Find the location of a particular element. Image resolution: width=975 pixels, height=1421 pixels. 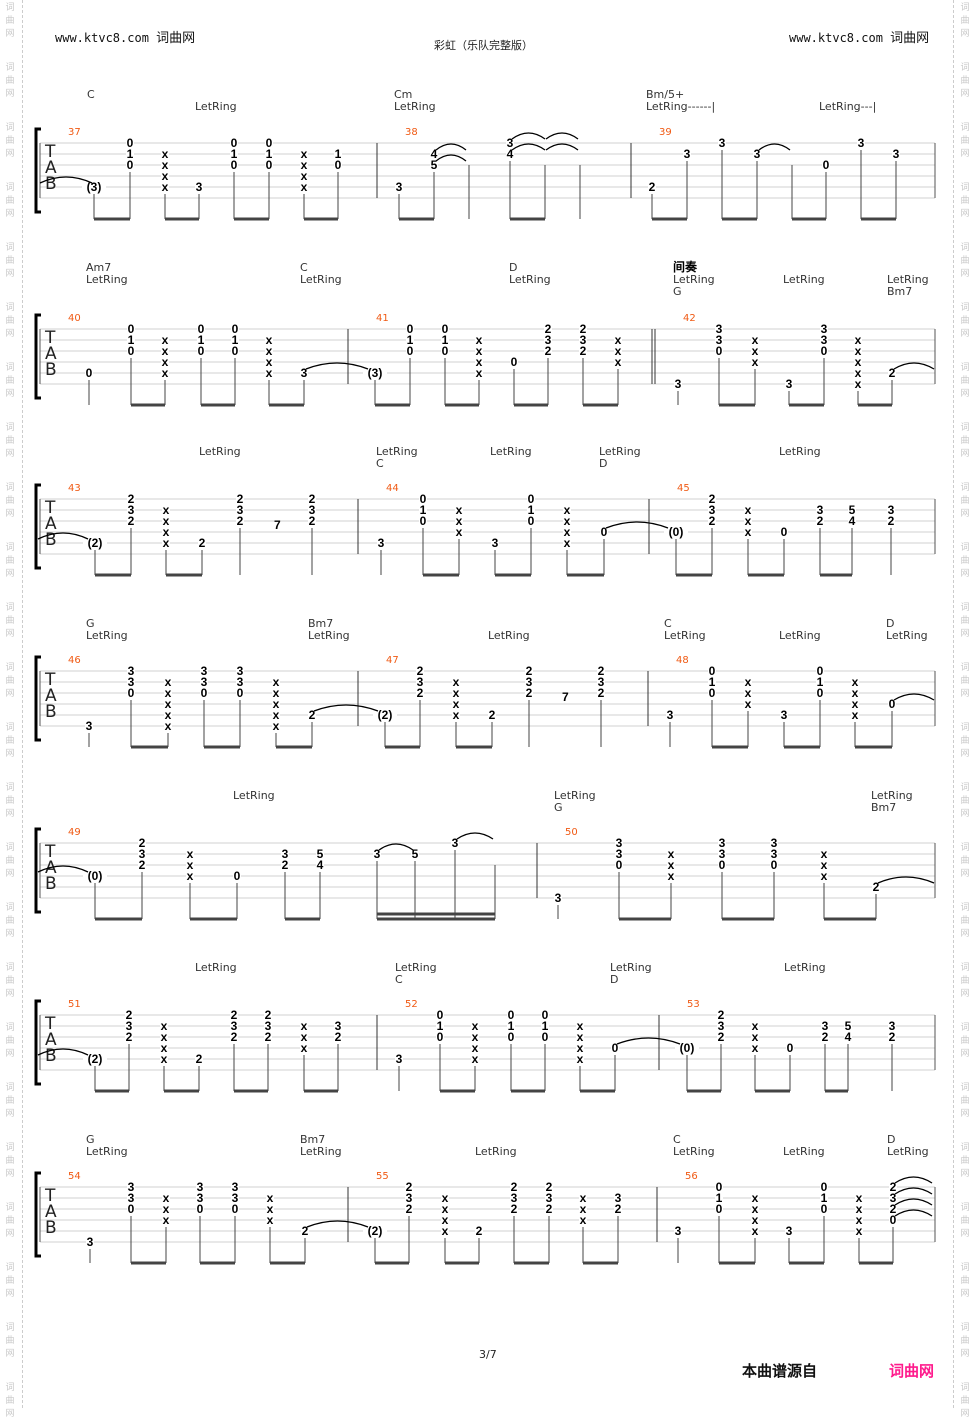

eighth-rest-icon: 7 is located at coordinates (277, 525).